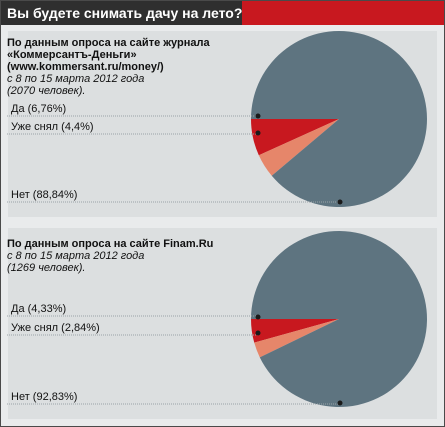 Image resolution: width=445 pixels, height=427 pixels. I want to click on survey-2-count-line: (1269 человек)., so click(46, 268).